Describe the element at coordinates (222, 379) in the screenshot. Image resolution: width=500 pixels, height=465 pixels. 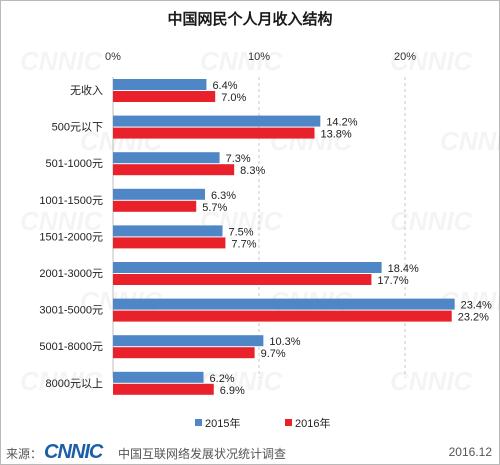
I see `data-label: 6.2%` at that location.